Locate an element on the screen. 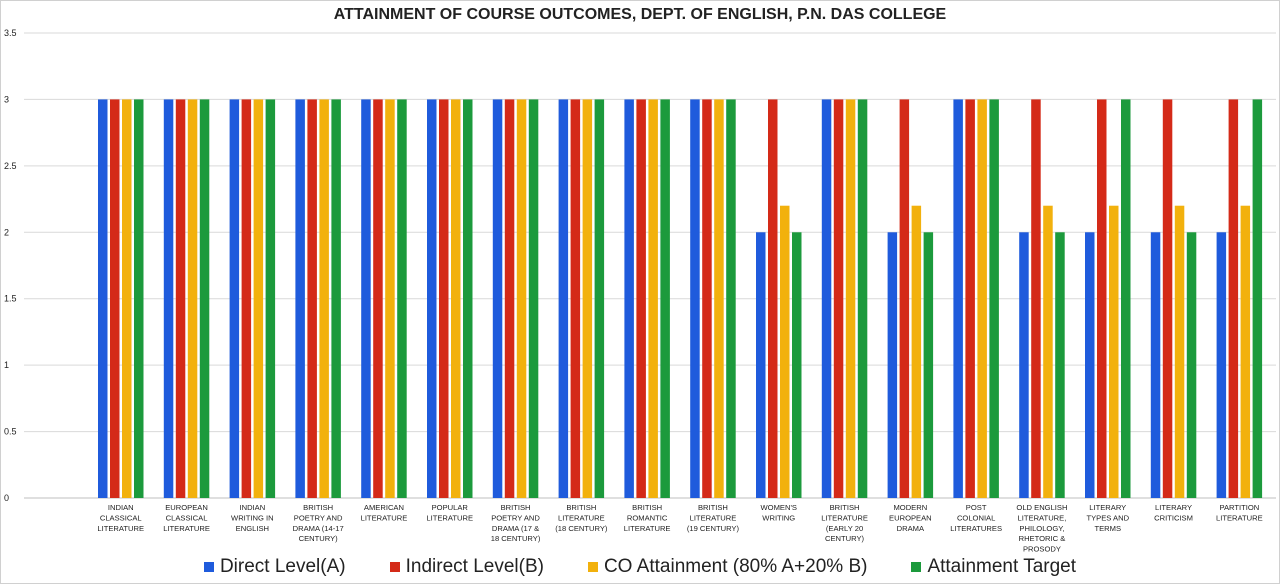 Image resolution: width=1280 pixels, height=584 pixels. x-tick-label: POST COLONIAL LITERATURES is located at coordinates (976, 518).